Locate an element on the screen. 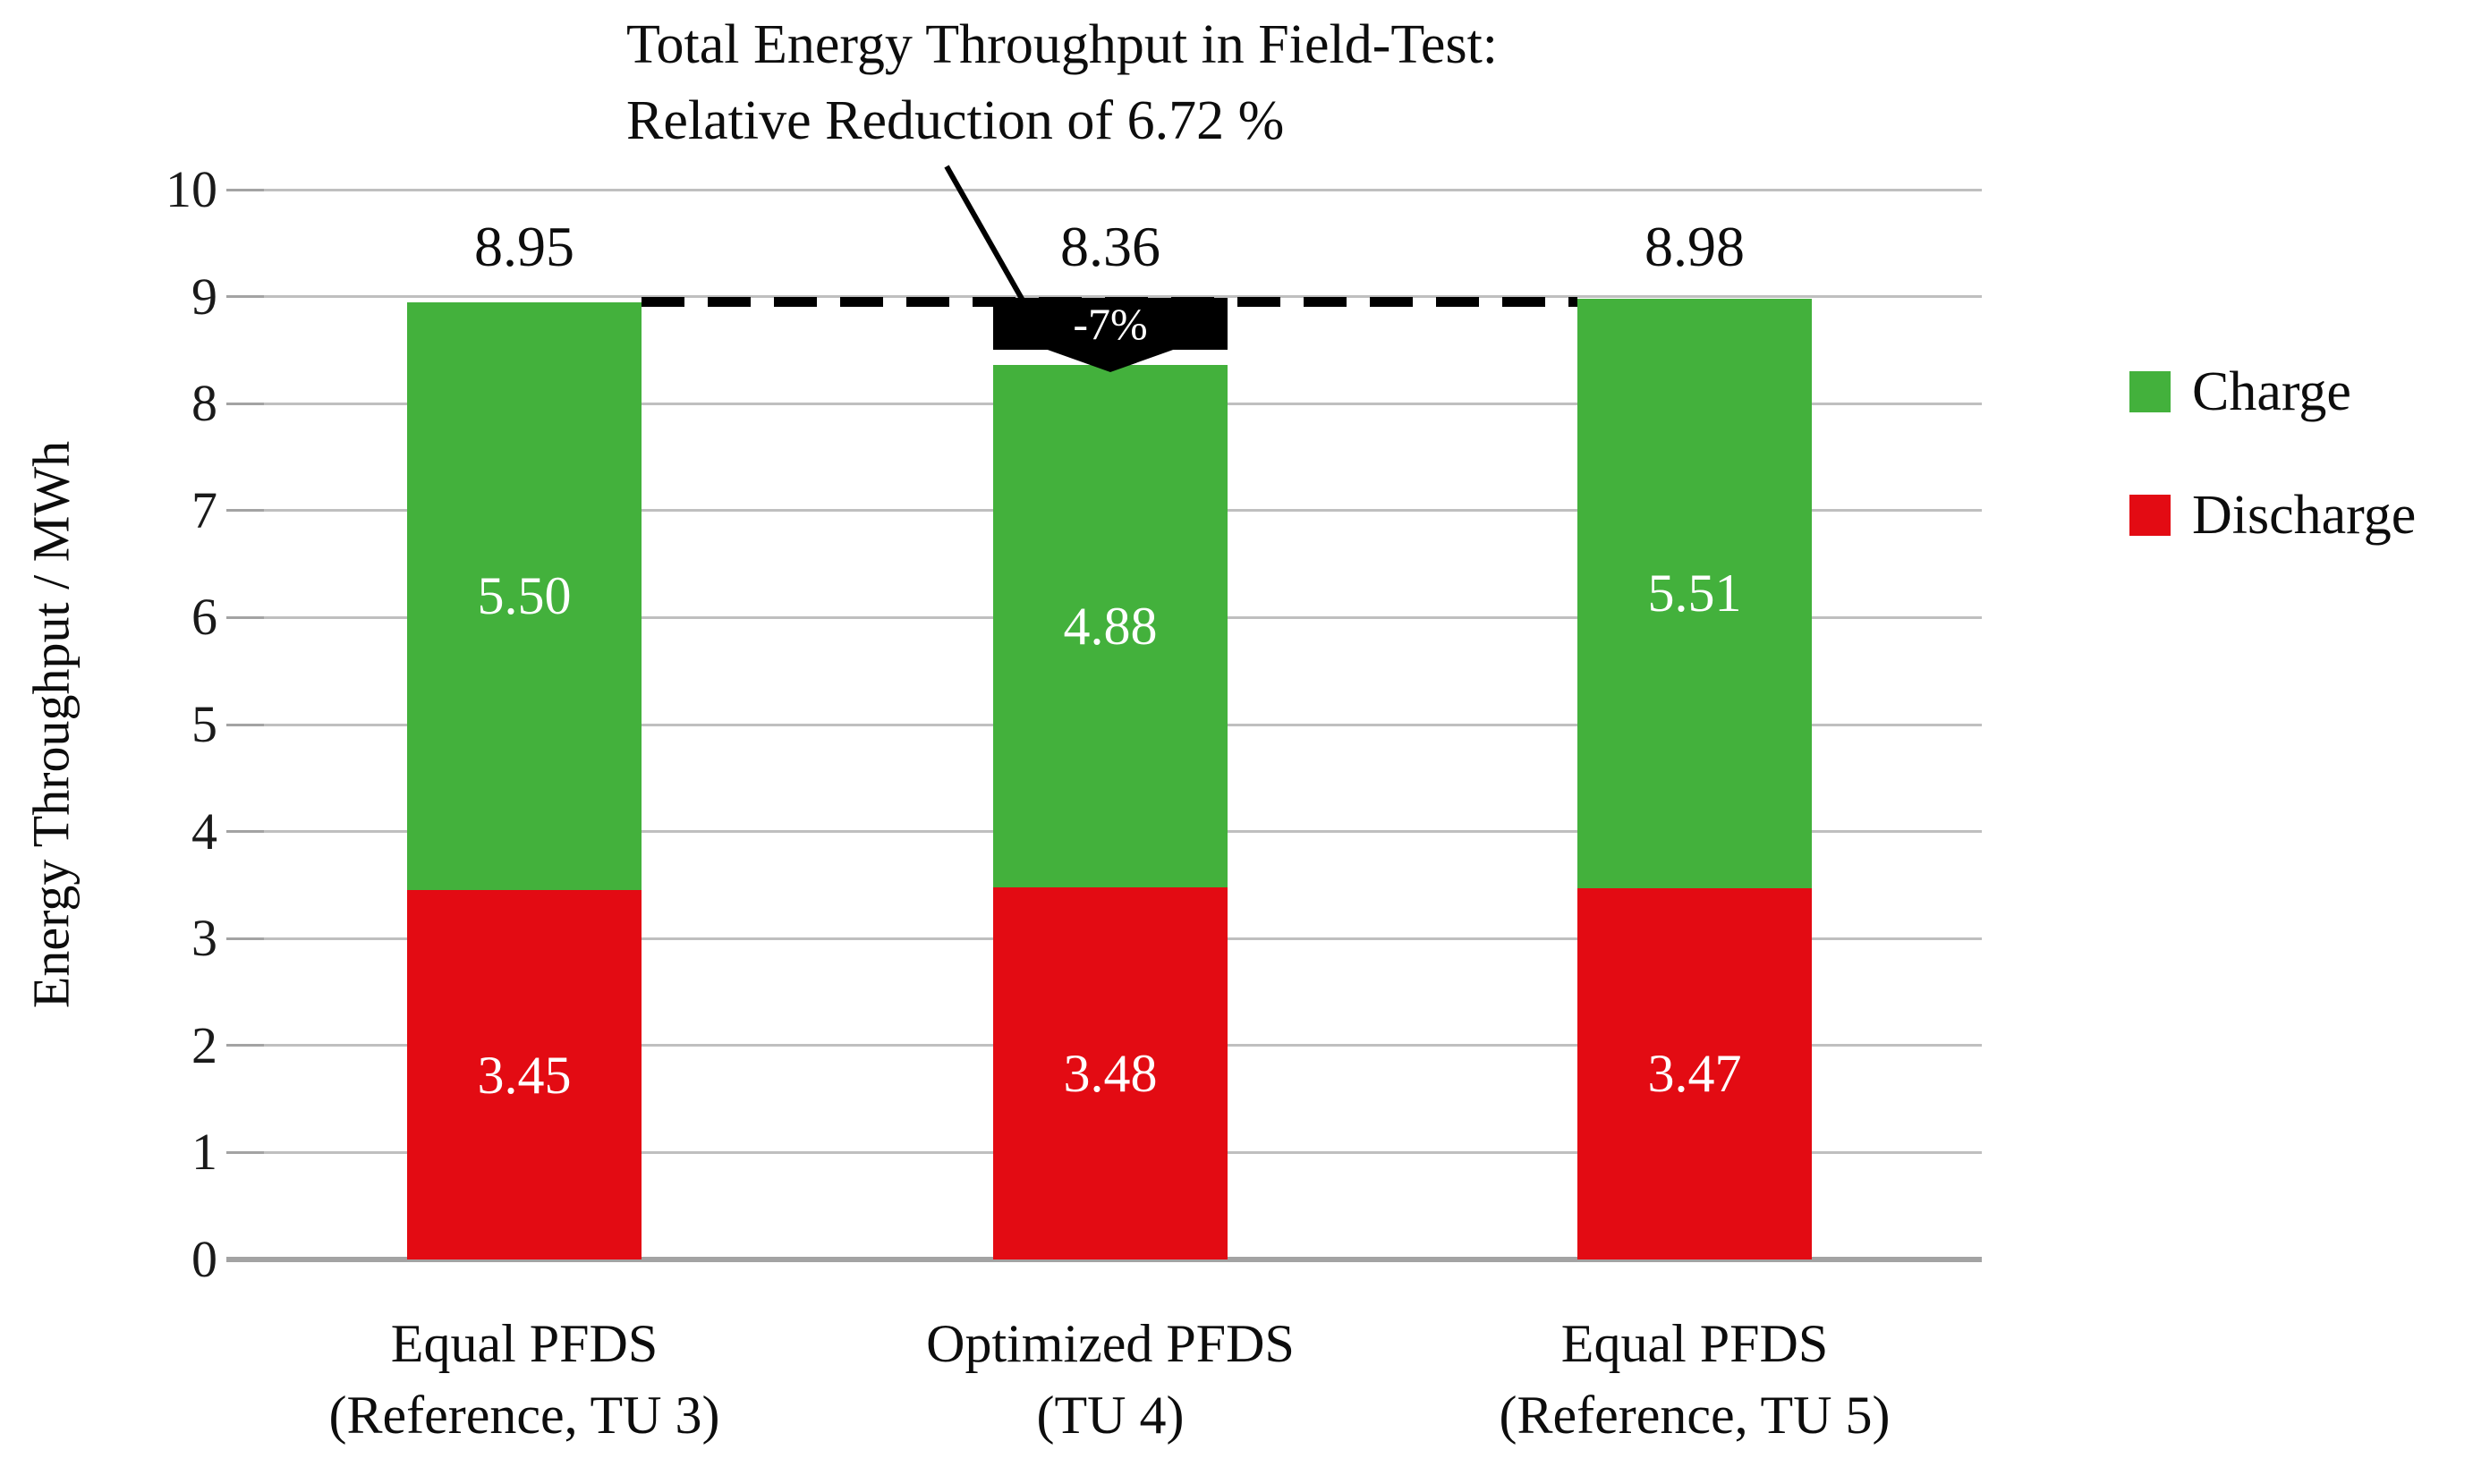  bar-charge-label: 4.88 is located at coordinates (1110, 626).